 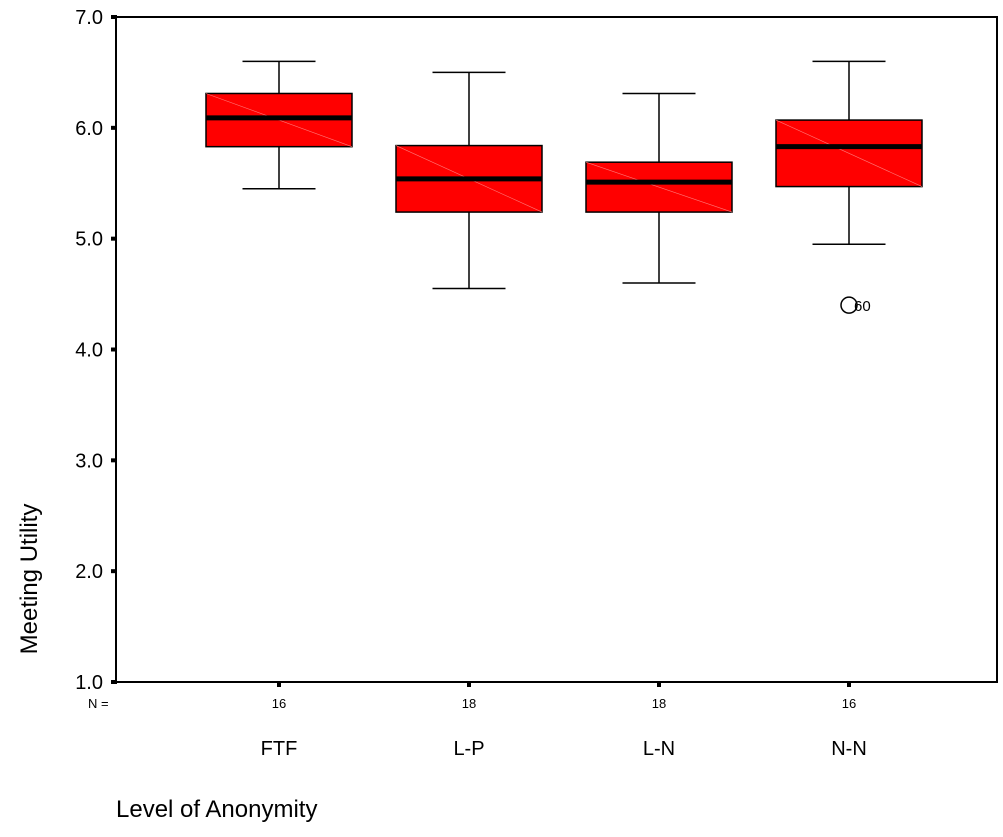 What do you see at coordinates (849, 305) in the screenshot?
I see `outlier-marker` at bounding box center [849, 305].